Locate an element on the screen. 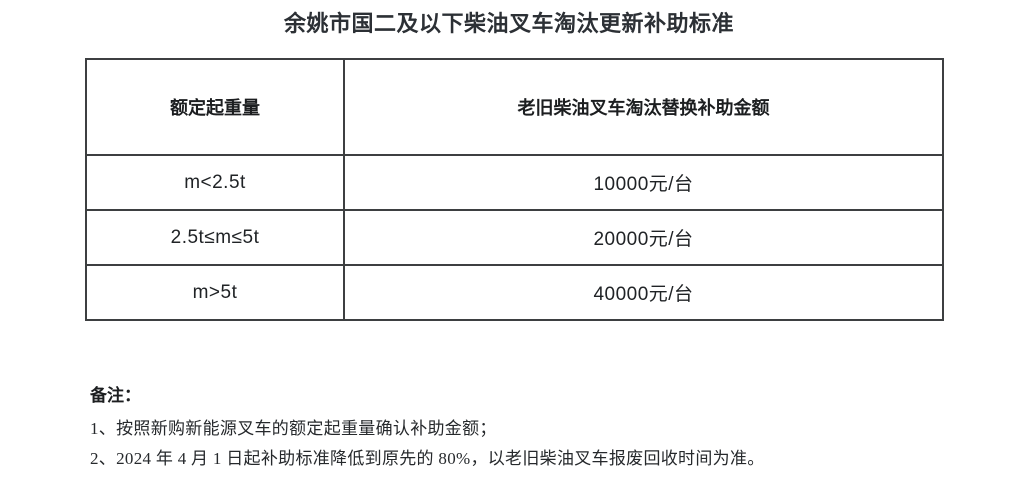 The image size is (1018, 490). capacity-cell: m>5t is located at coordinates (215, 292).